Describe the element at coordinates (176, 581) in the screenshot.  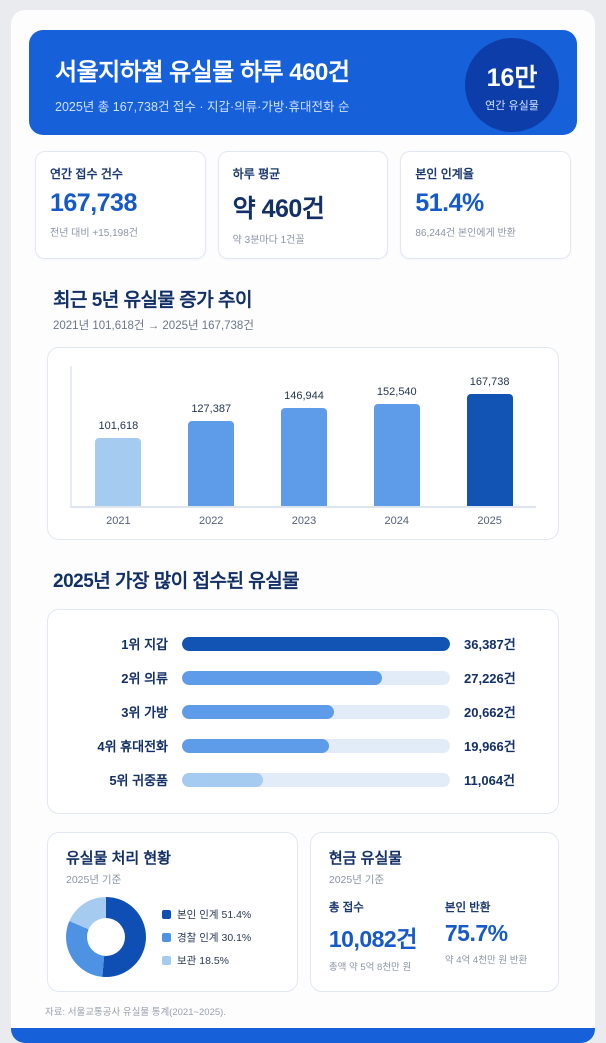
I see `ranking-section-title: 2025년 가장 많이 접수된 유실물` at that location.